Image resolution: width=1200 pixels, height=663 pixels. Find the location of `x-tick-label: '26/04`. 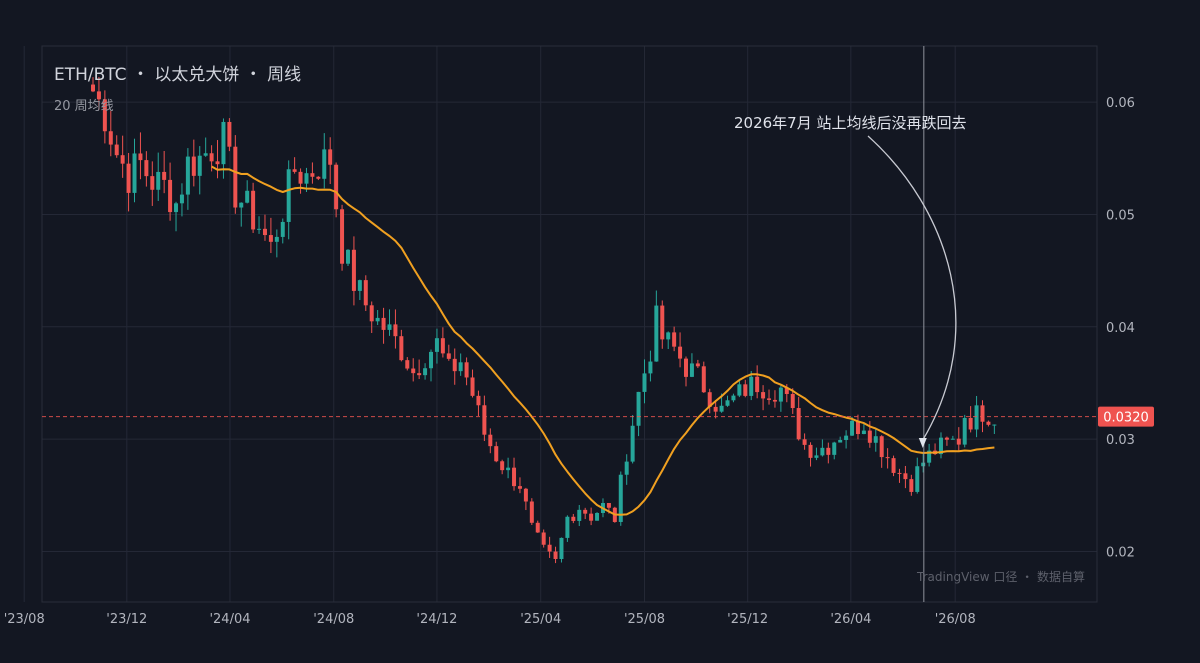

x-tick-label: '26/04 is located at coordinates (850, 619).